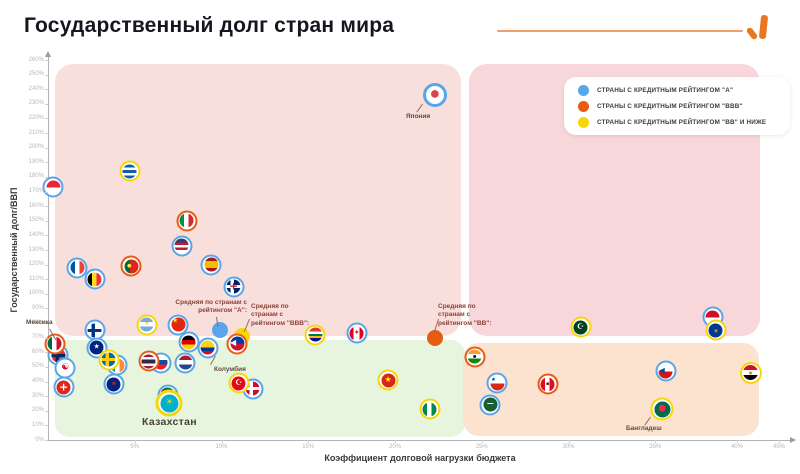 This screenshot has width=800, height=474. I want to click on flag-colombia, so click(207, 347).